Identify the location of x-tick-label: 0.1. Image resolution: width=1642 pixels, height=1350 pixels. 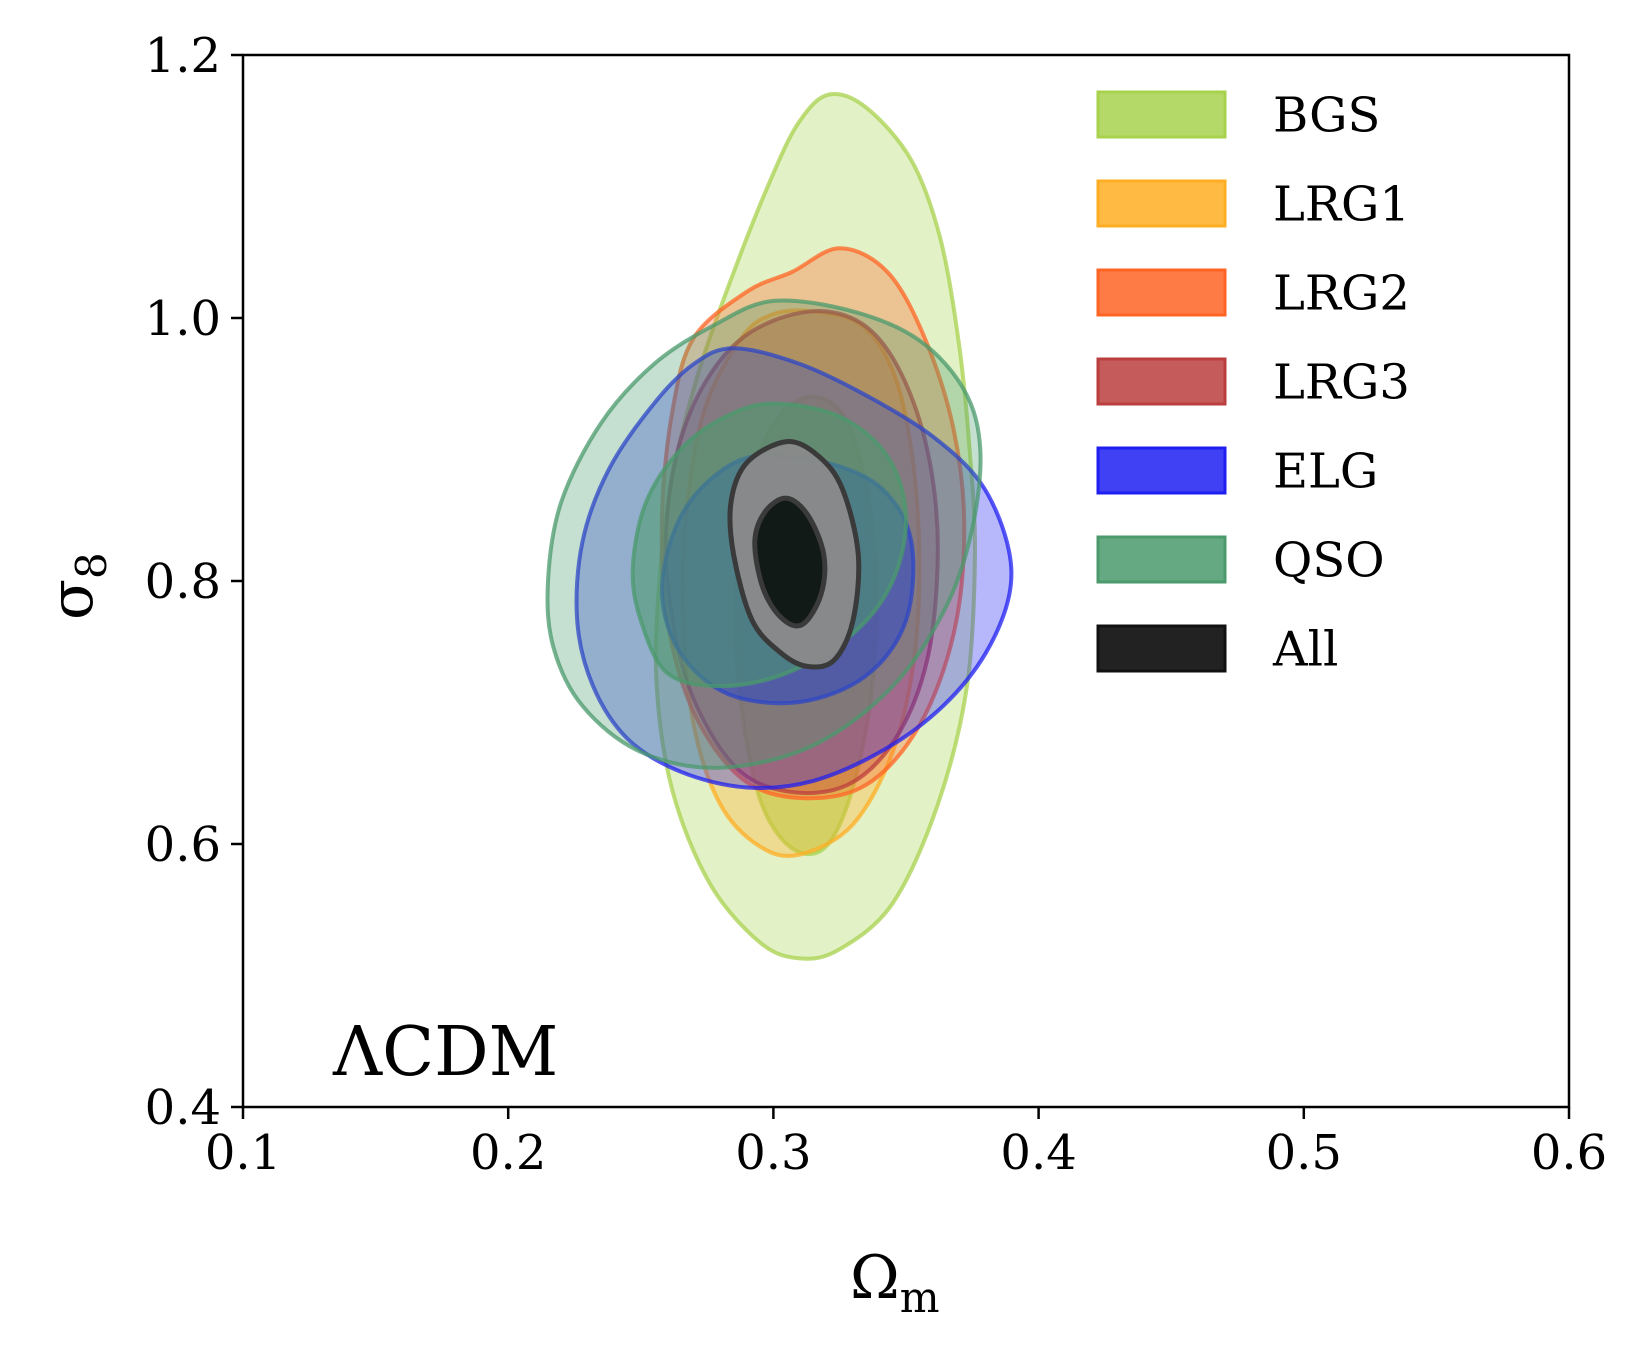
(243, 1153).